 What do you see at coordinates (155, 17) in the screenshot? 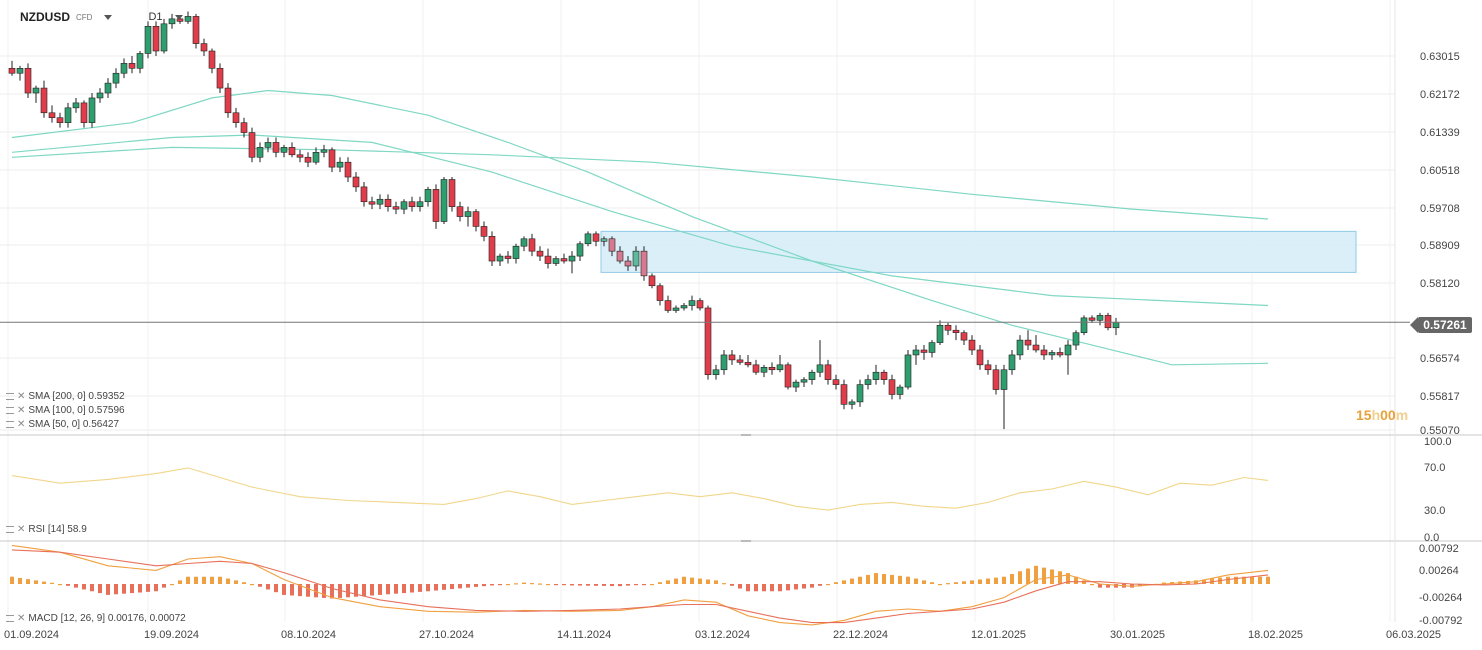
I see `timeframe-selector: D1` at bounding box center [155, 17].